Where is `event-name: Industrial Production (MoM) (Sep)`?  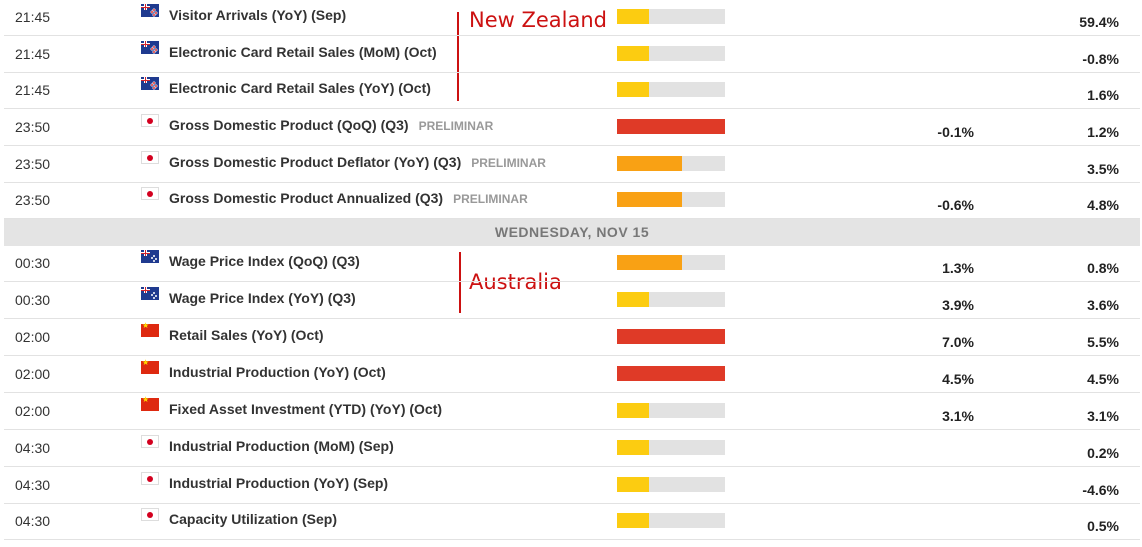 event-name: Industrial Production (MoM) (Sep) is located at coordinates (281, 446).